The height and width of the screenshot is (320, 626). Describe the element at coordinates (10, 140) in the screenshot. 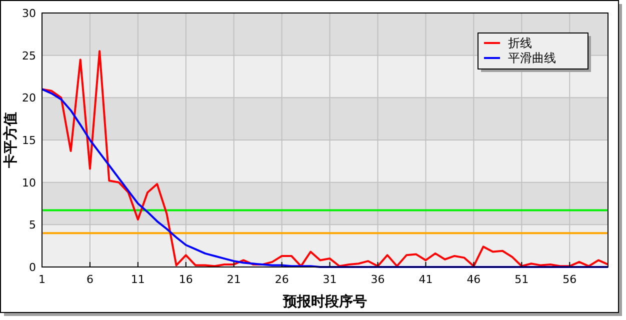

I see `y-axis-title: 卡平方值` at that location.